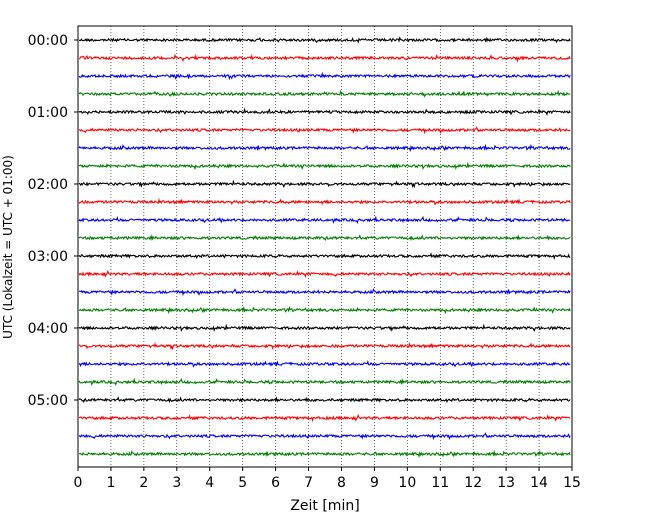  I want to click on x-tick-label: 11, so click(440, 483).